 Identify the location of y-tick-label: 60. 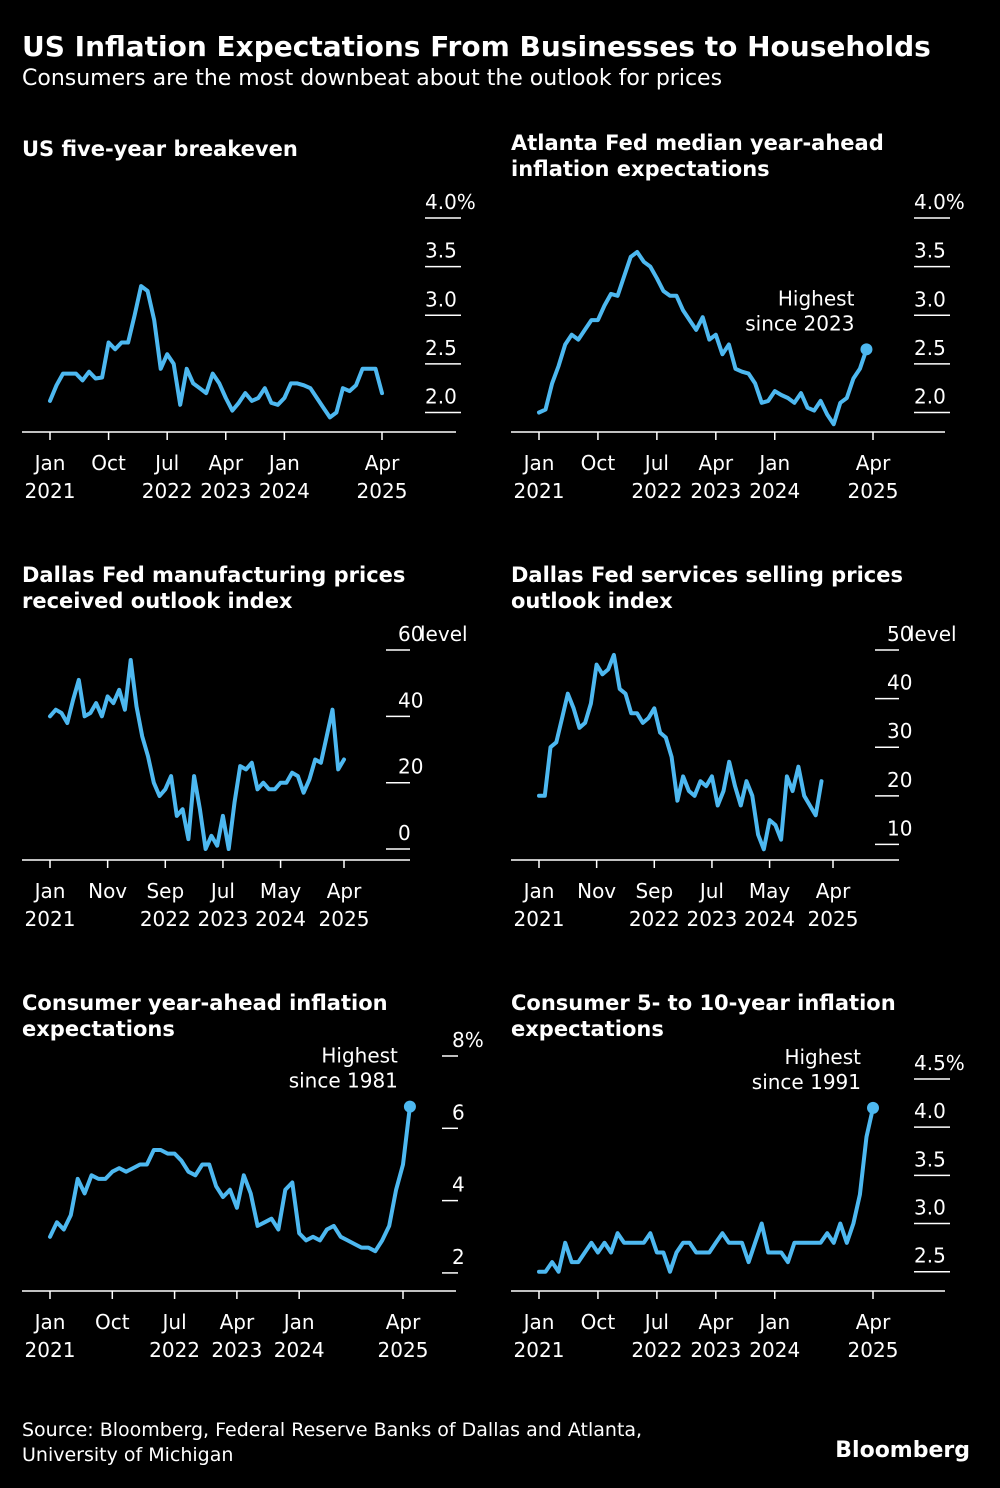
(410, 634).